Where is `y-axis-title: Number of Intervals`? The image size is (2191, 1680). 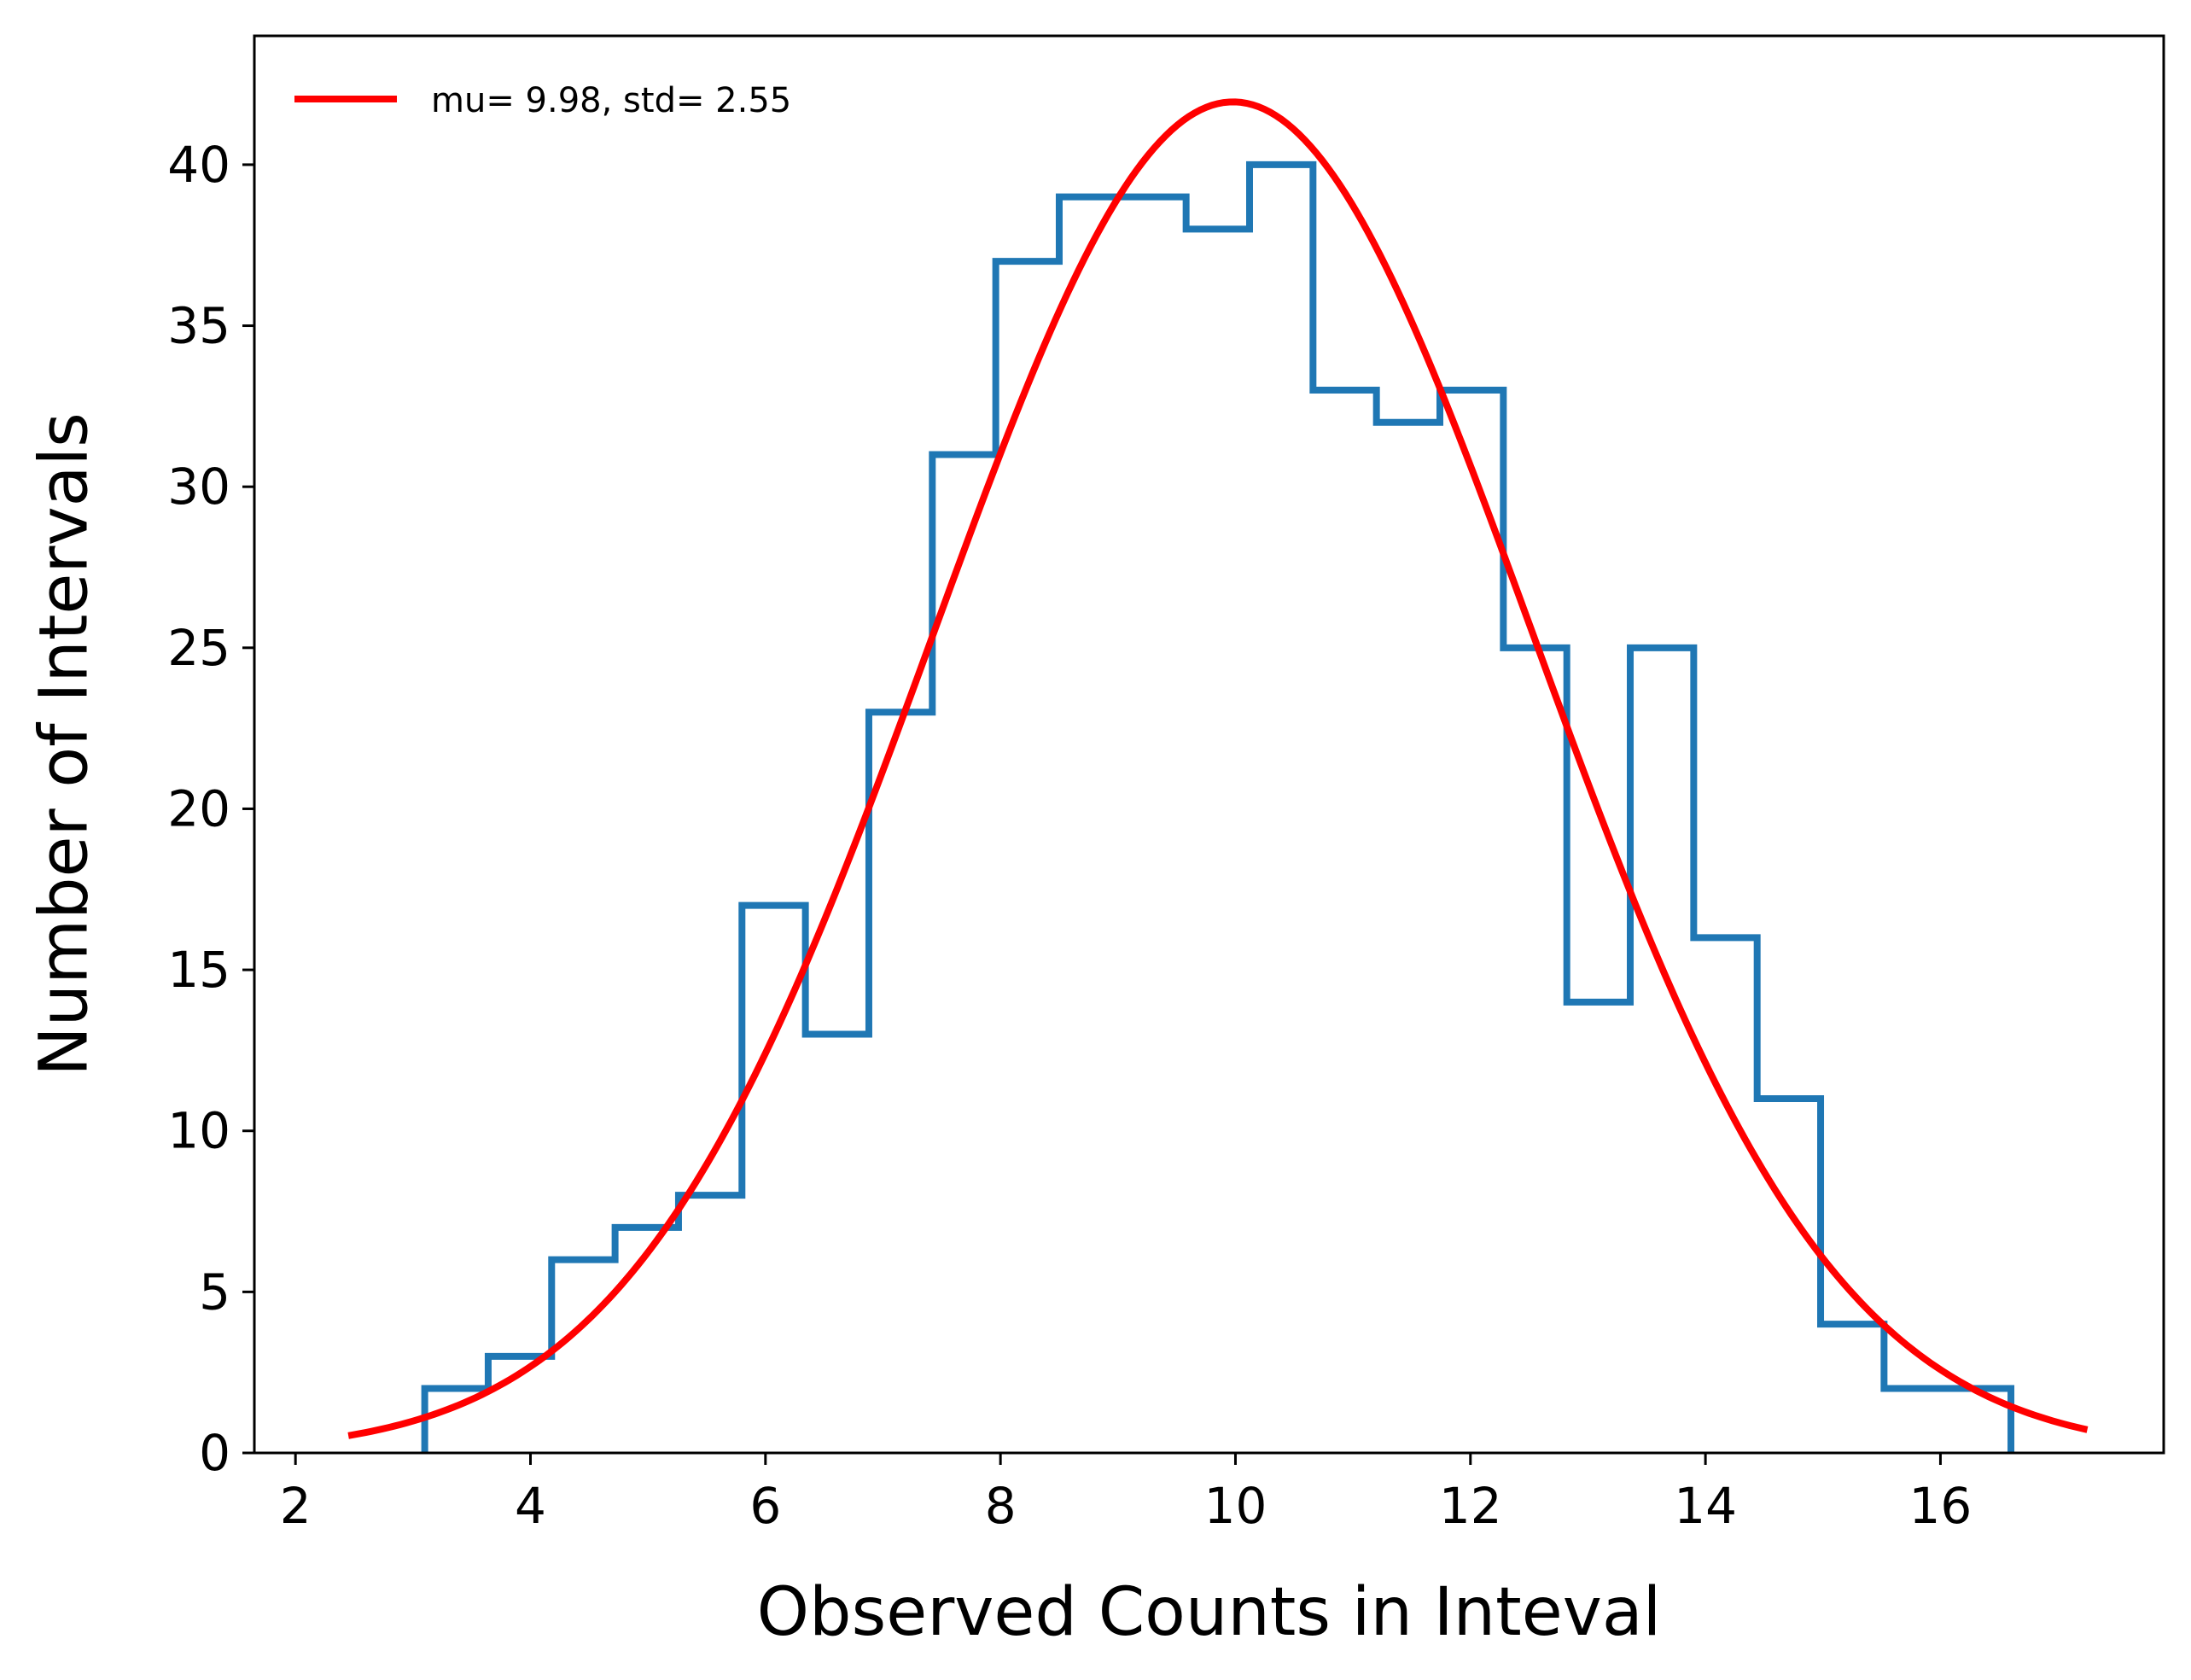
y-axis-title: Number of Intervals is located at coordinates (64, 744).